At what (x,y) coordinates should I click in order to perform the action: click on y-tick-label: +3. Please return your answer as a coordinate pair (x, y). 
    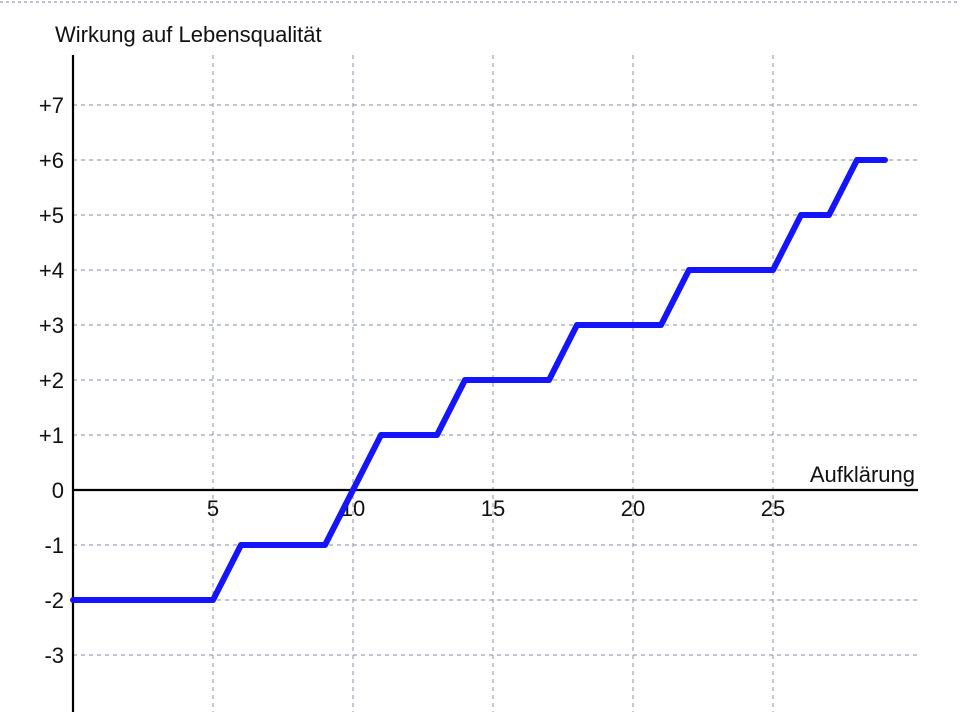
    Looking at the image, I should click on (51, 325).